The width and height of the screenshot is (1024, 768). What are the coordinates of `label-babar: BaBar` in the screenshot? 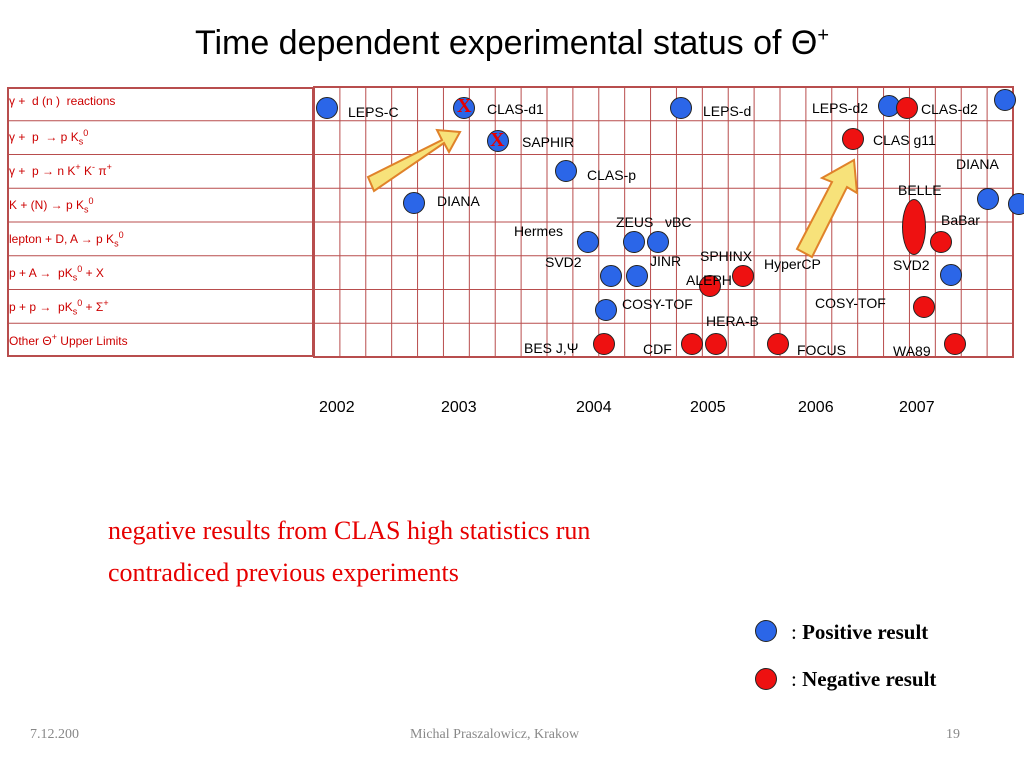 It's located at (960, 220).